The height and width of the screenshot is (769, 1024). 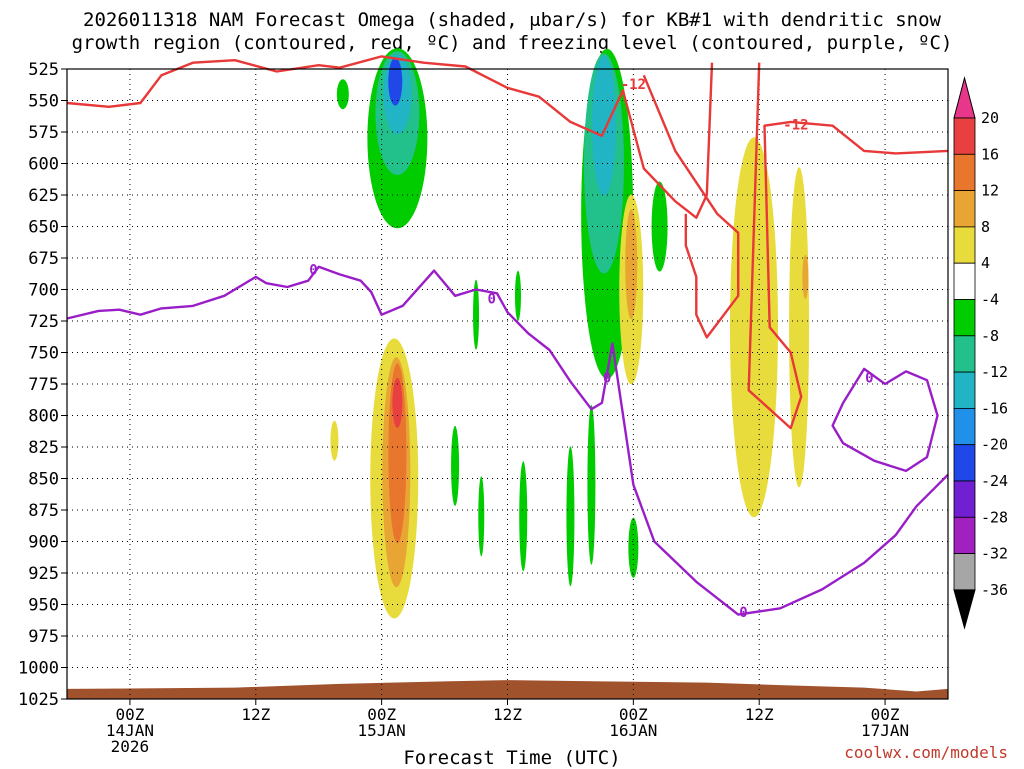 What do you see at coordinates (964, 609) in the screenshot?
I see `colorbar-bottom-arrow` at bounding box center [964, 609].